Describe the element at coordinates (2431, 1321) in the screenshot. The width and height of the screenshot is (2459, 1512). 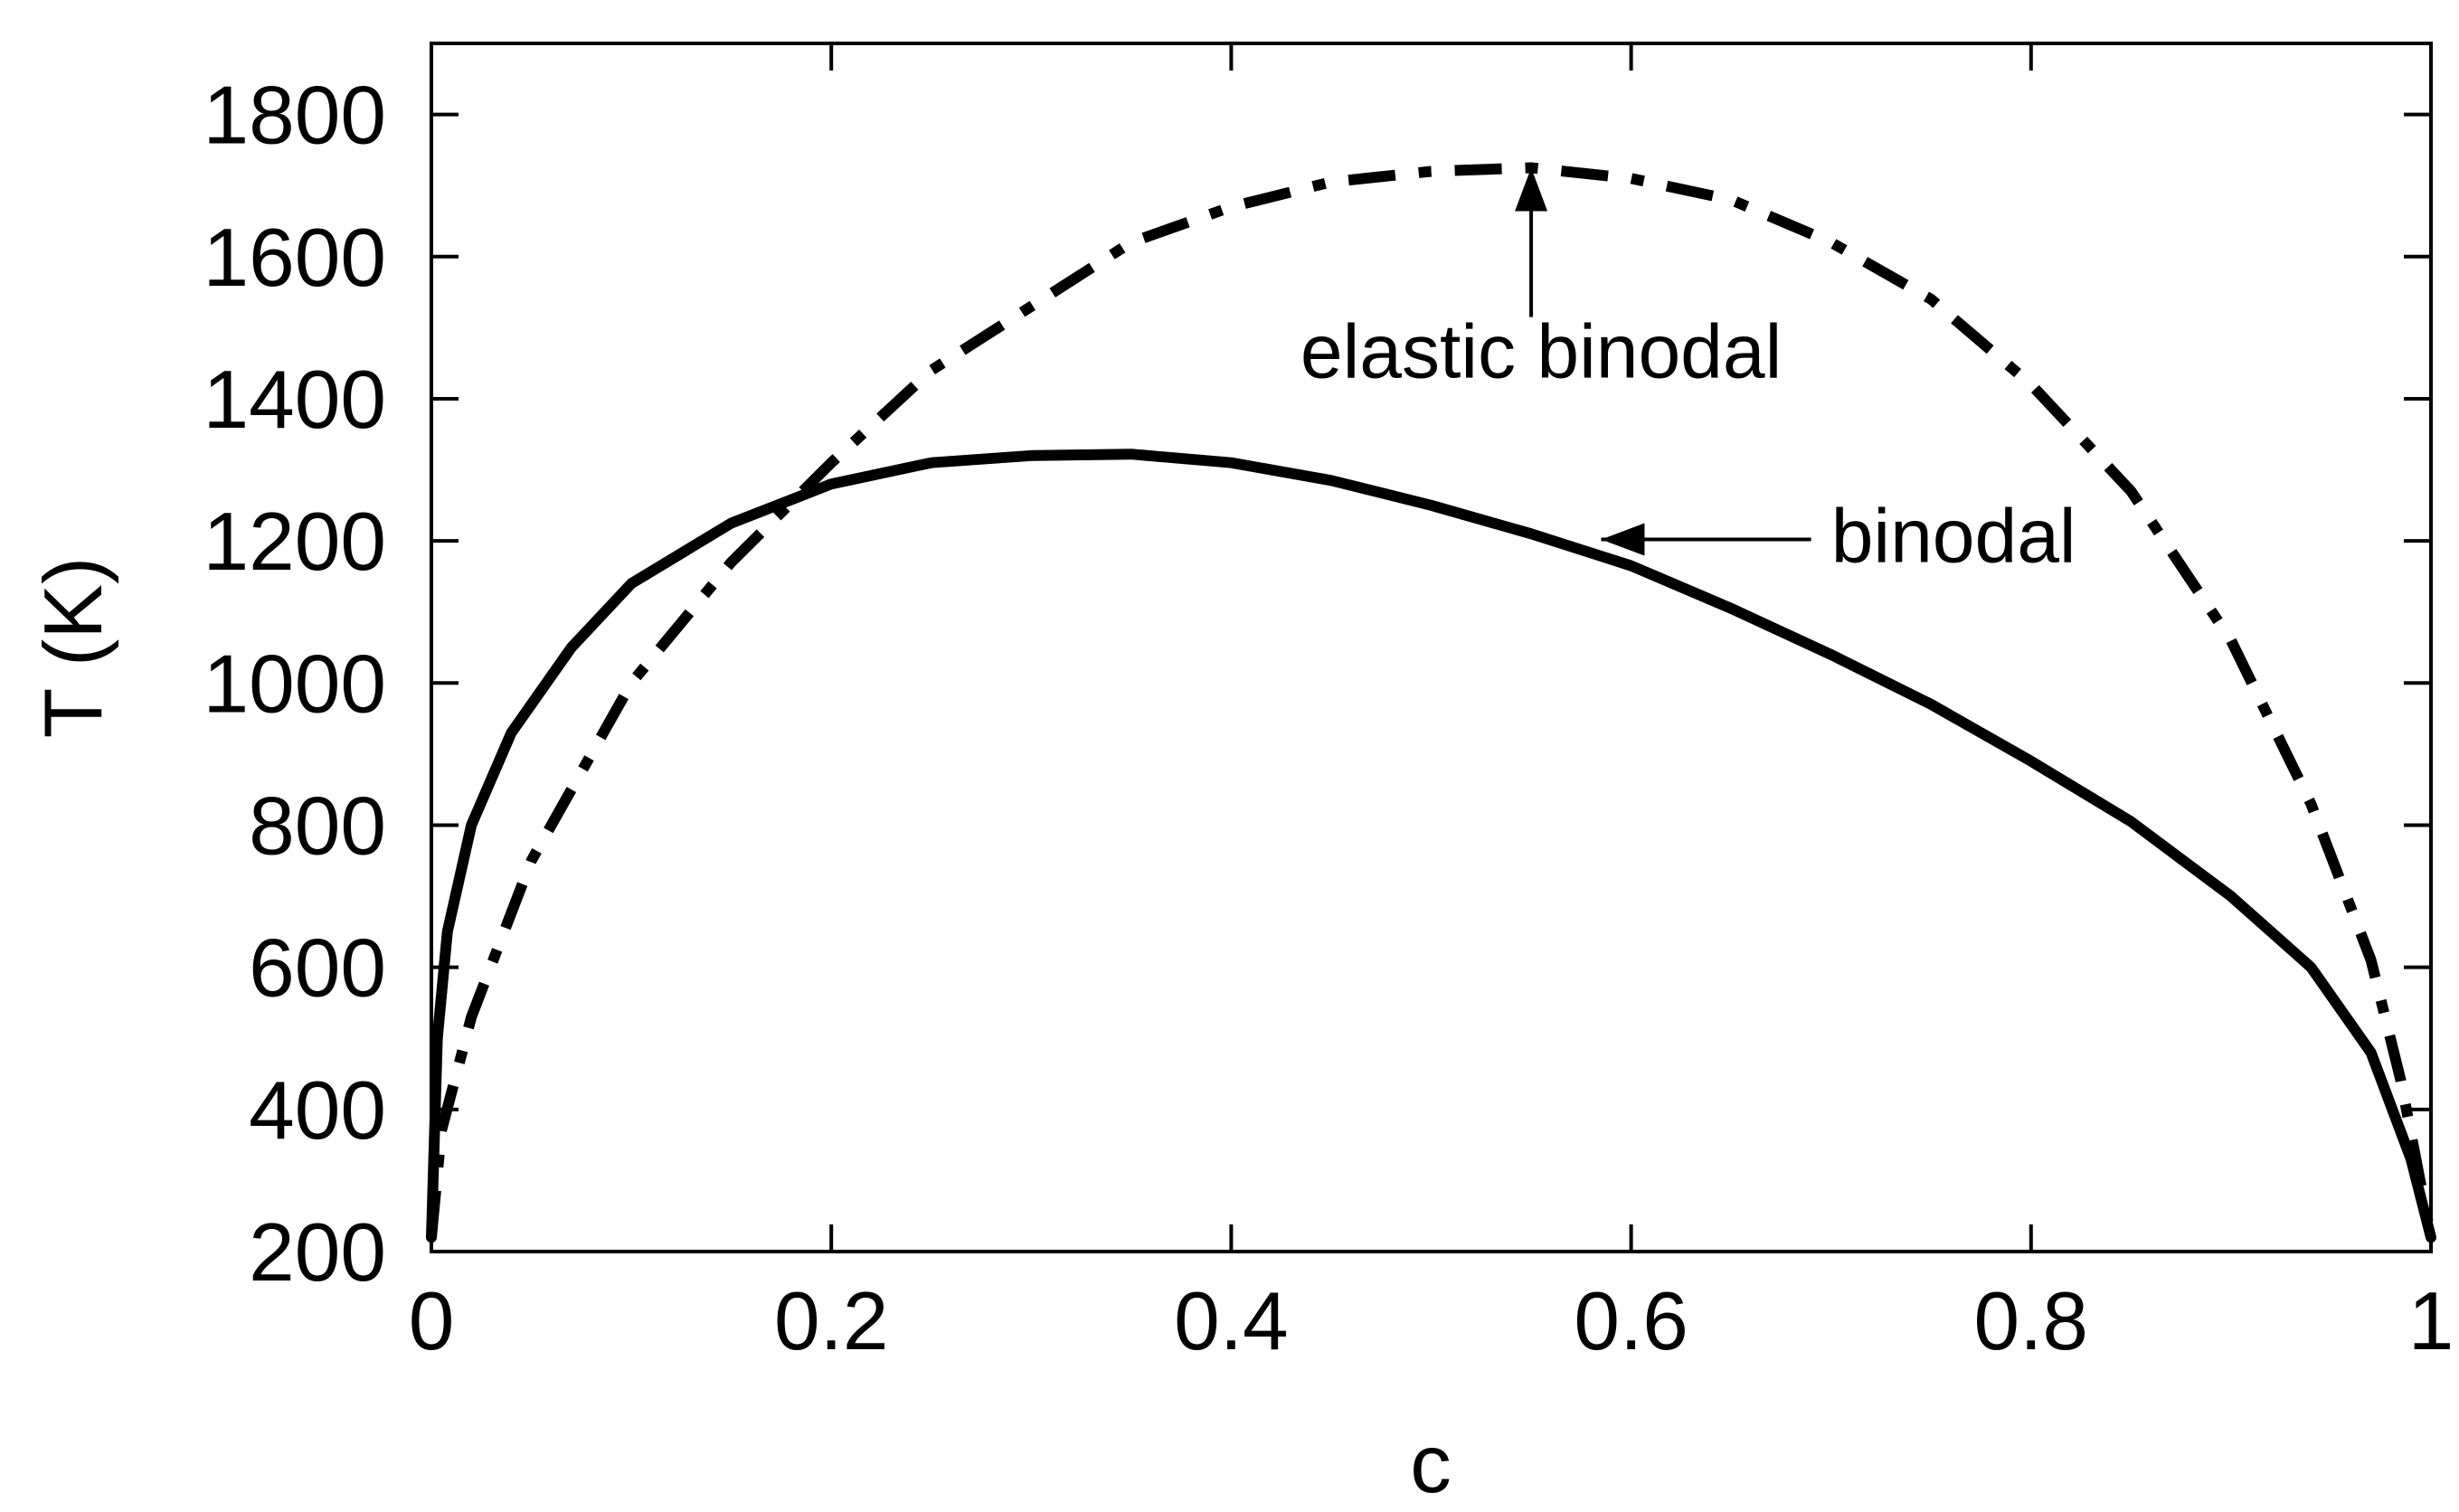
I see `x-tick-label: 1` at that location.